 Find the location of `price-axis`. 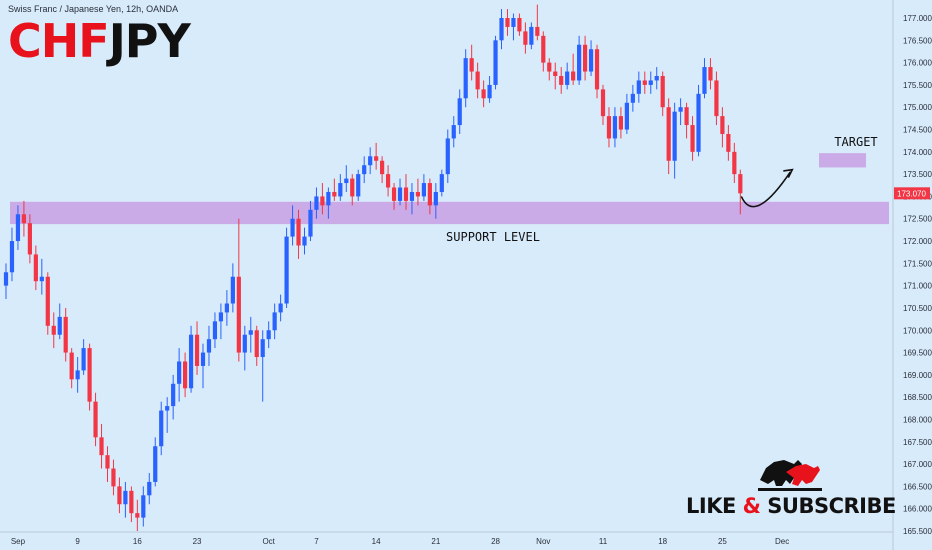

price-axis is located at coordinates (912, 275).